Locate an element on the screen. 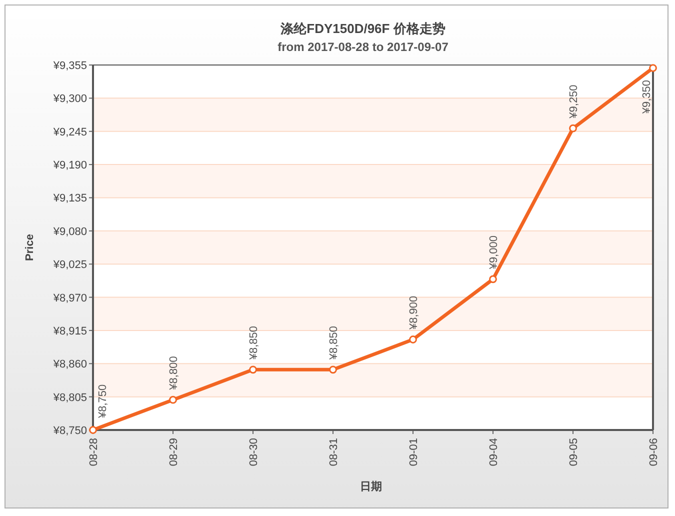  x-tick-label: 09-04 is located at coordinates (494, 452).